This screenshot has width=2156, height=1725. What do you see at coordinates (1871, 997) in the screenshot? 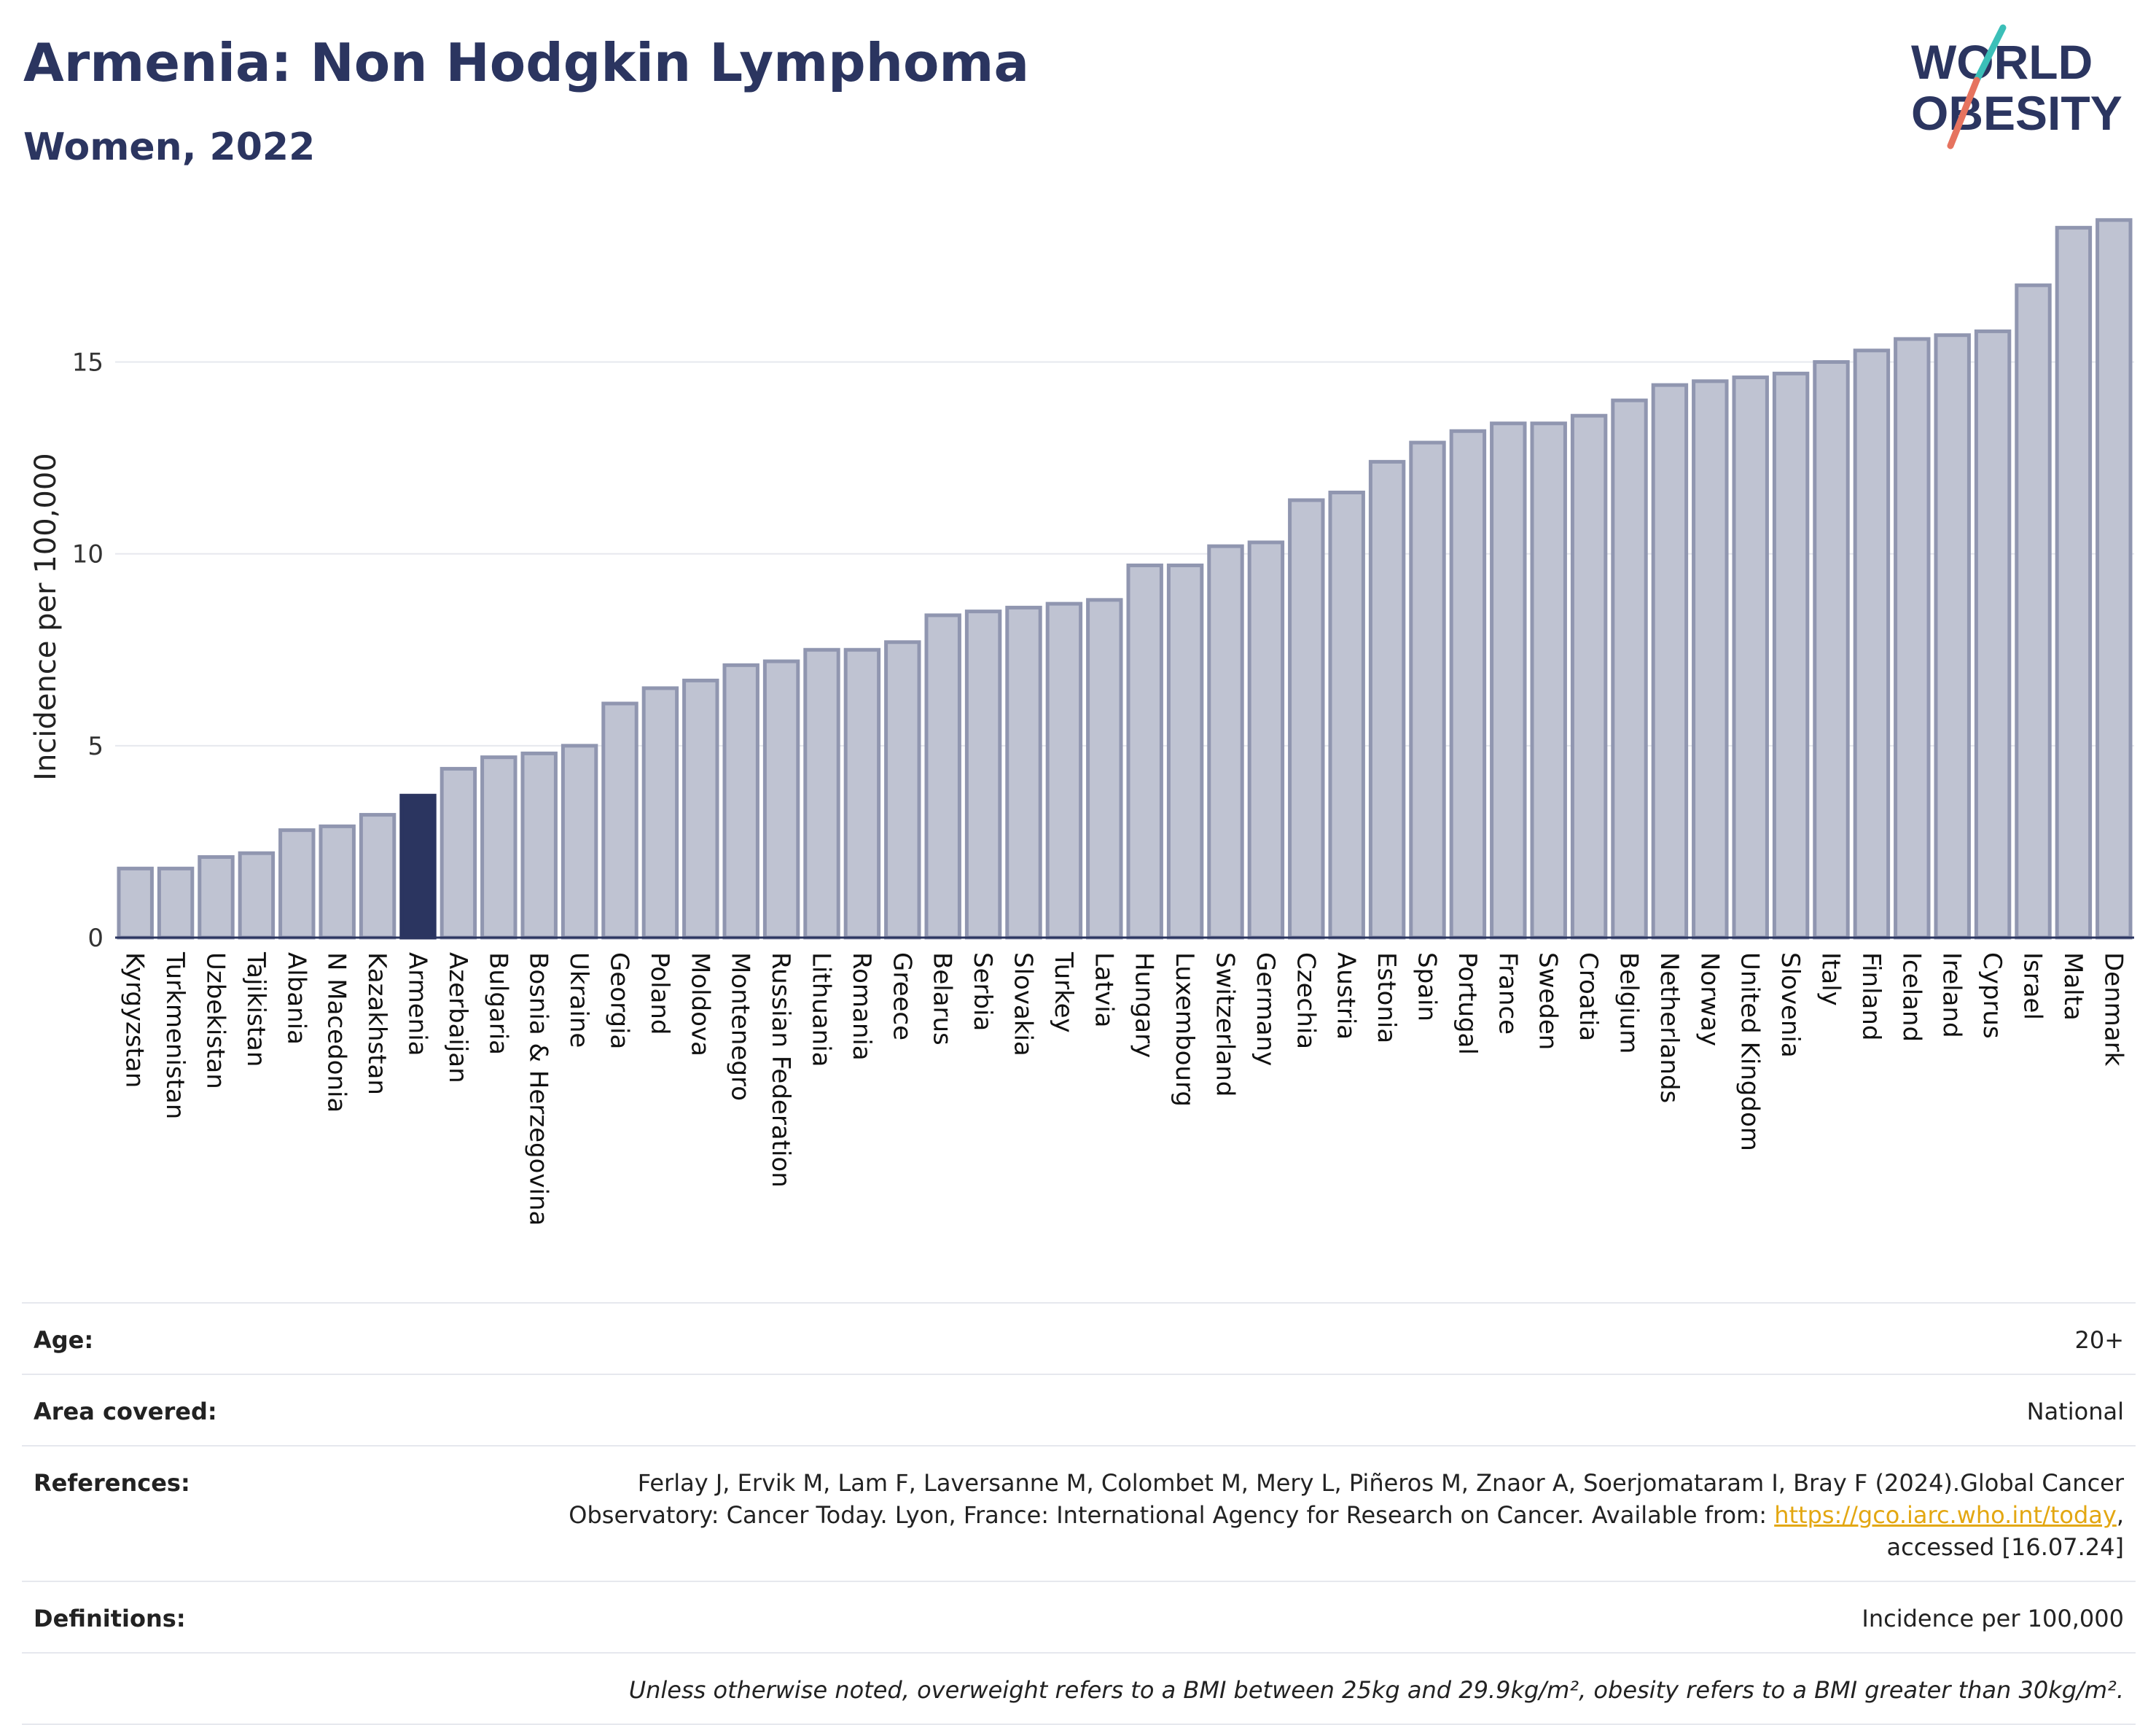
I see `x-tick-label: Finland` at bounding box center [1871, 997].